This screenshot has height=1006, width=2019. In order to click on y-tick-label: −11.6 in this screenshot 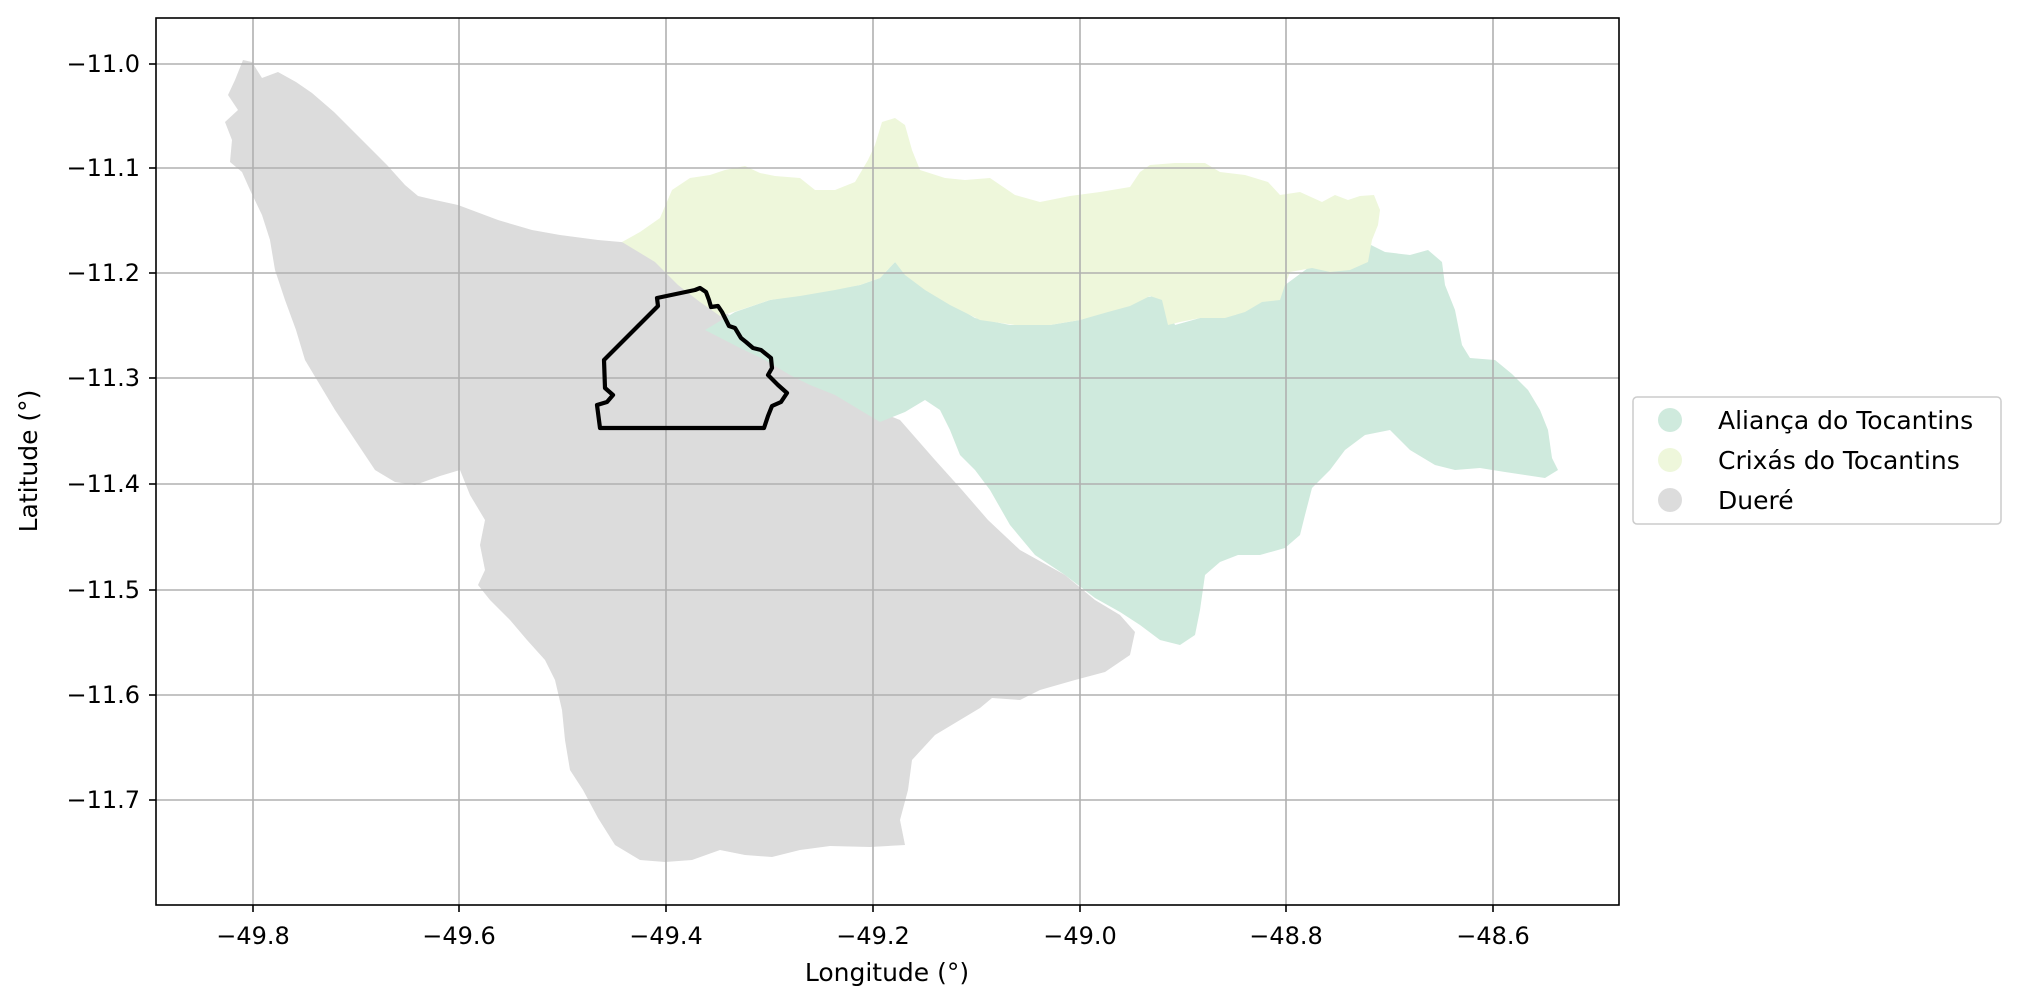, I will do `click(103, 695)`.